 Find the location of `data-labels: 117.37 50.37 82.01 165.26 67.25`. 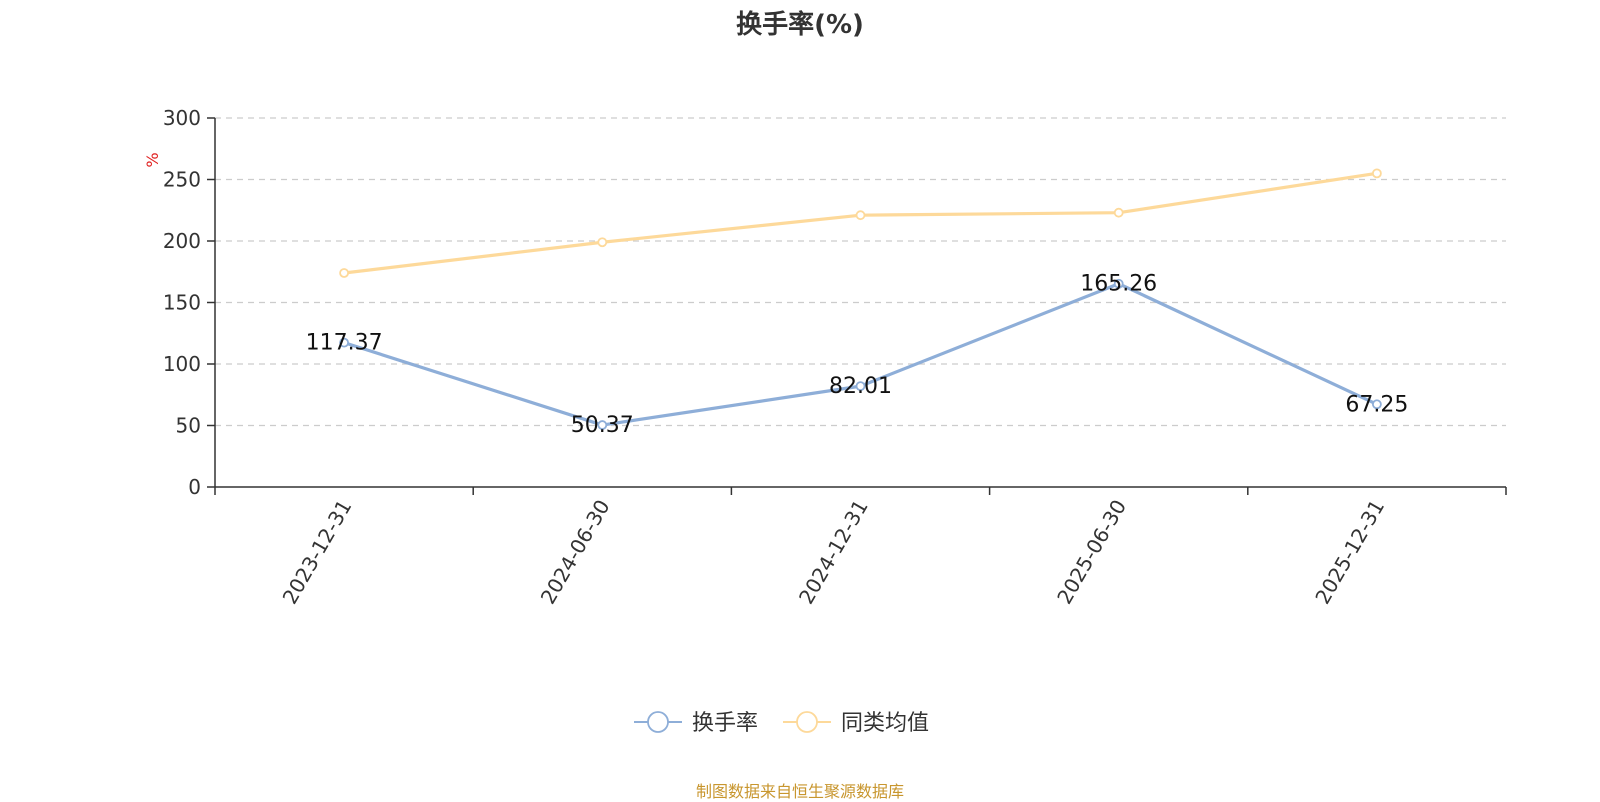

data-labels: 117.37 50.37 82.01 165.26 67.25 is located at coordinates (857, 355).